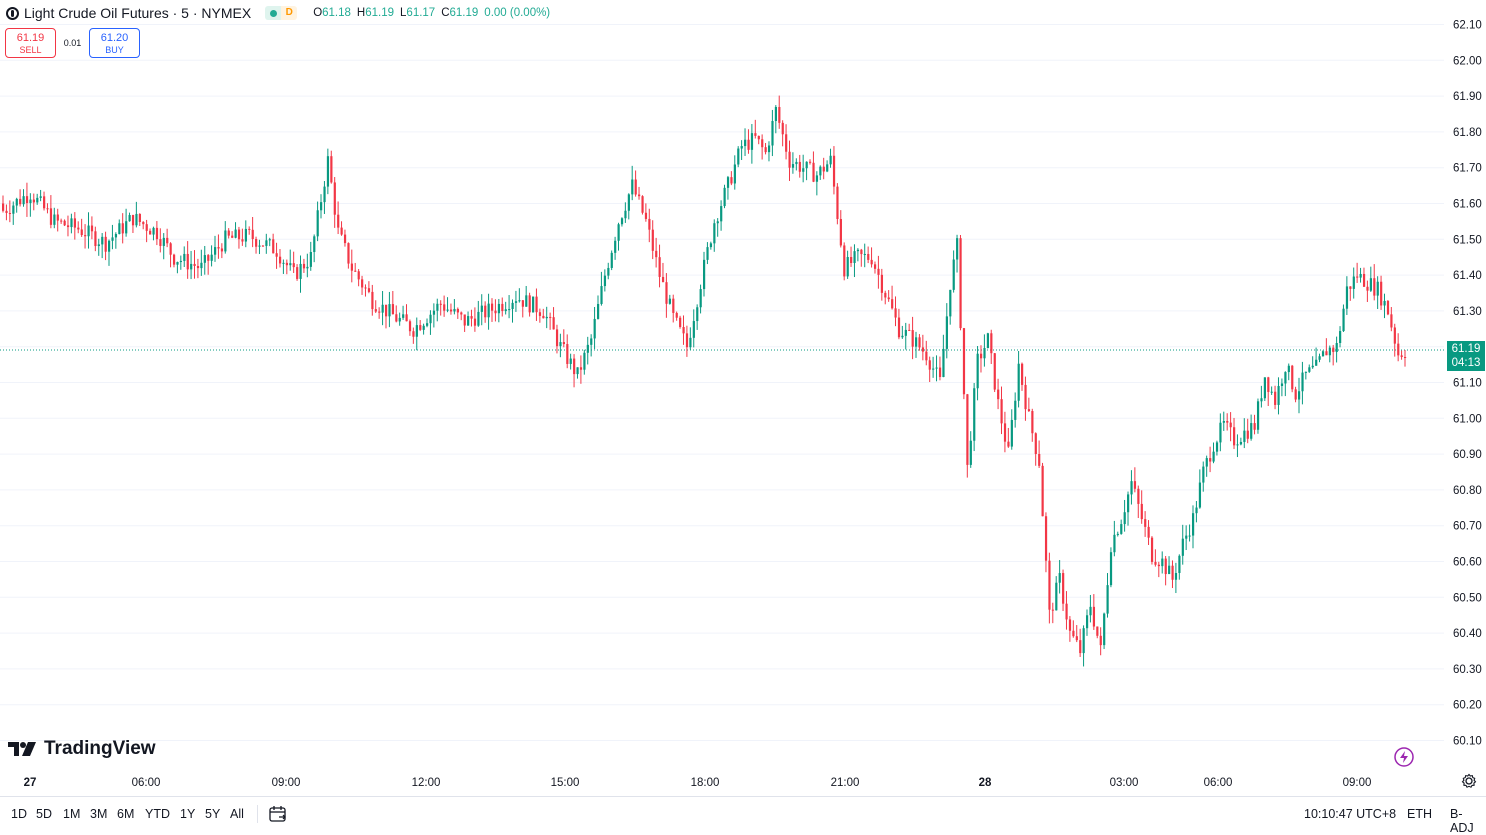  I want to click on range-5y-button: 5Y, so click(213, 814).